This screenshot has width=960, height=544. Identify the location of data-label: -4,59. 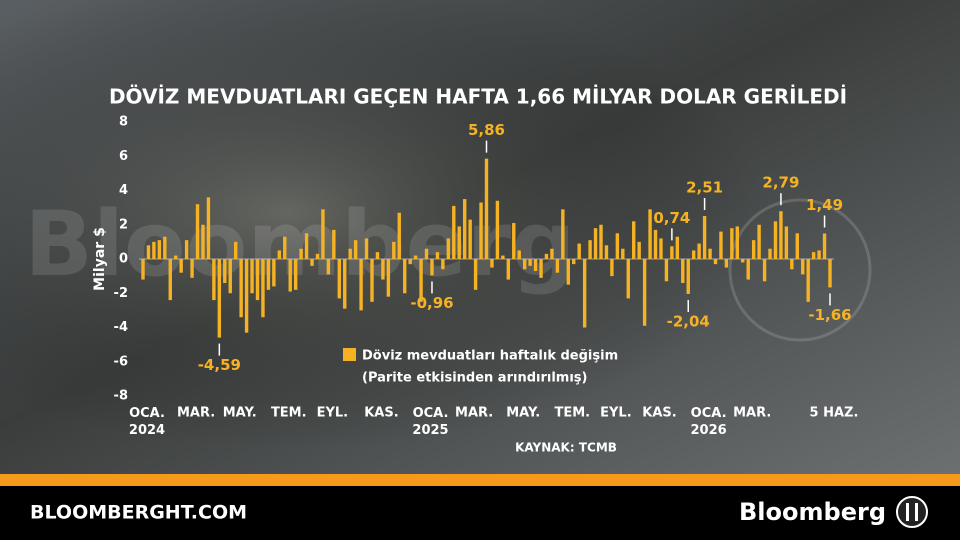
(219, 365).